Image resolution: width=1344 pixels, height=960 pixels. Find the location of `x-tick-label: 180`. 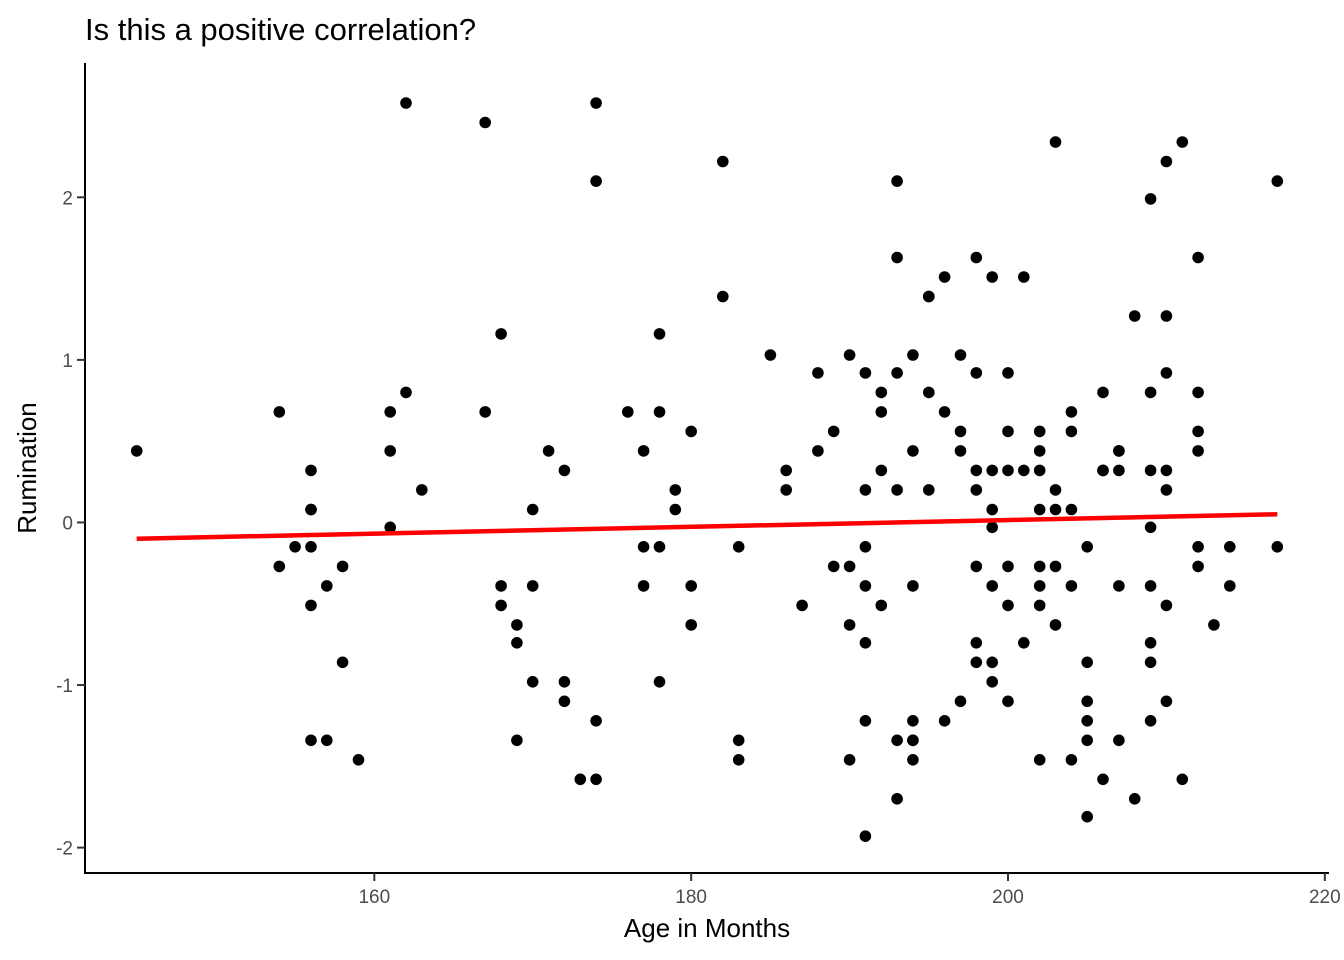

x-tick-label: 180 is located at coordinates (691, 897).